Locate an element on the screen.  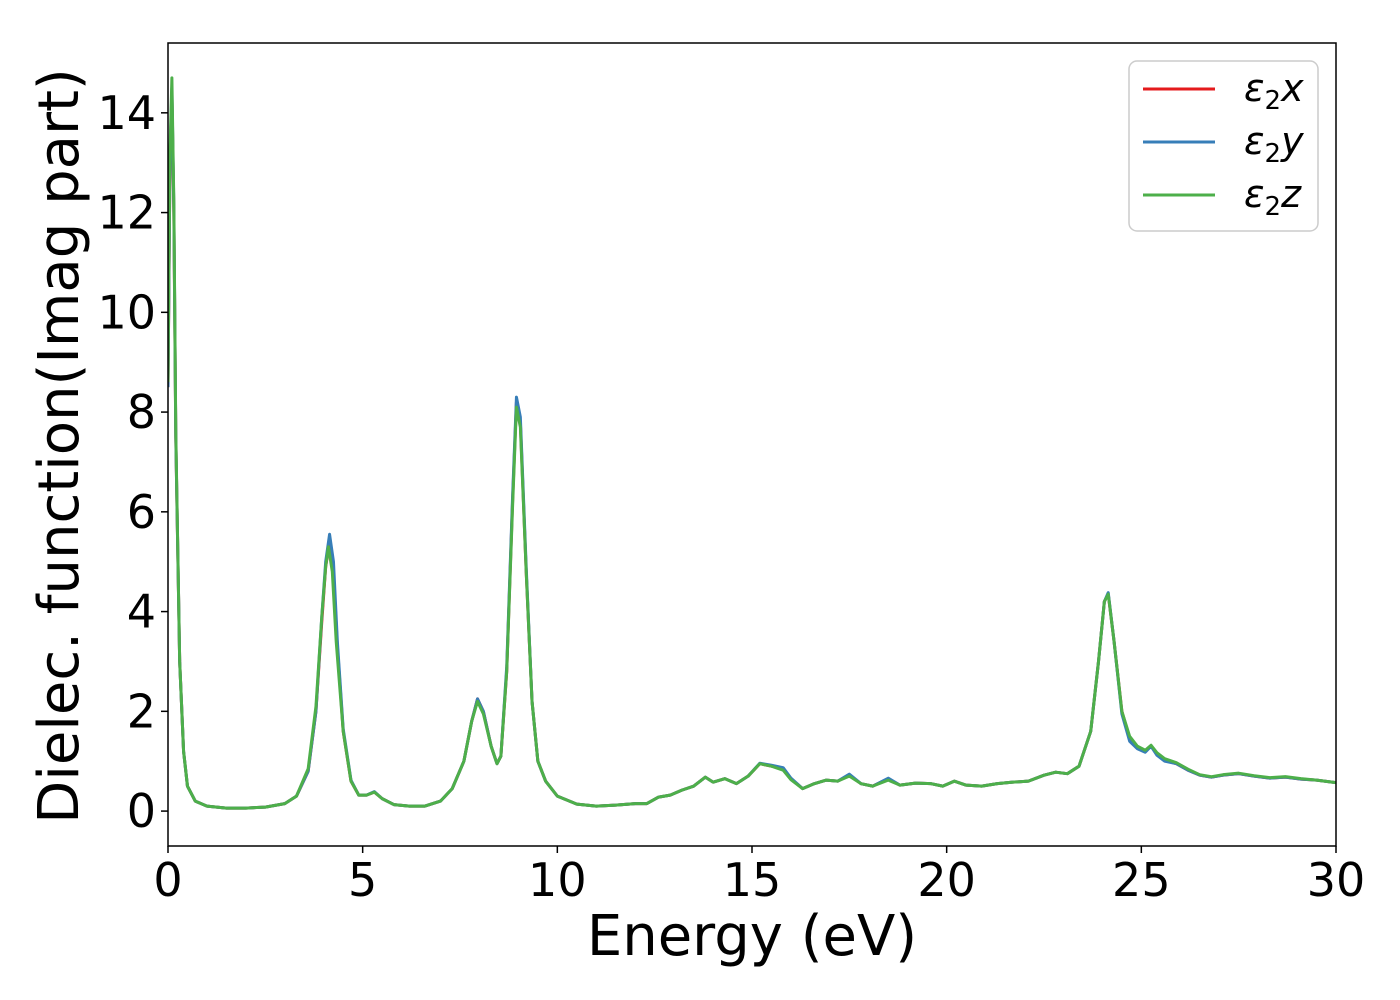
y-axis-label: Dielec. function(Imag part) is located at coordinates (59, 446).